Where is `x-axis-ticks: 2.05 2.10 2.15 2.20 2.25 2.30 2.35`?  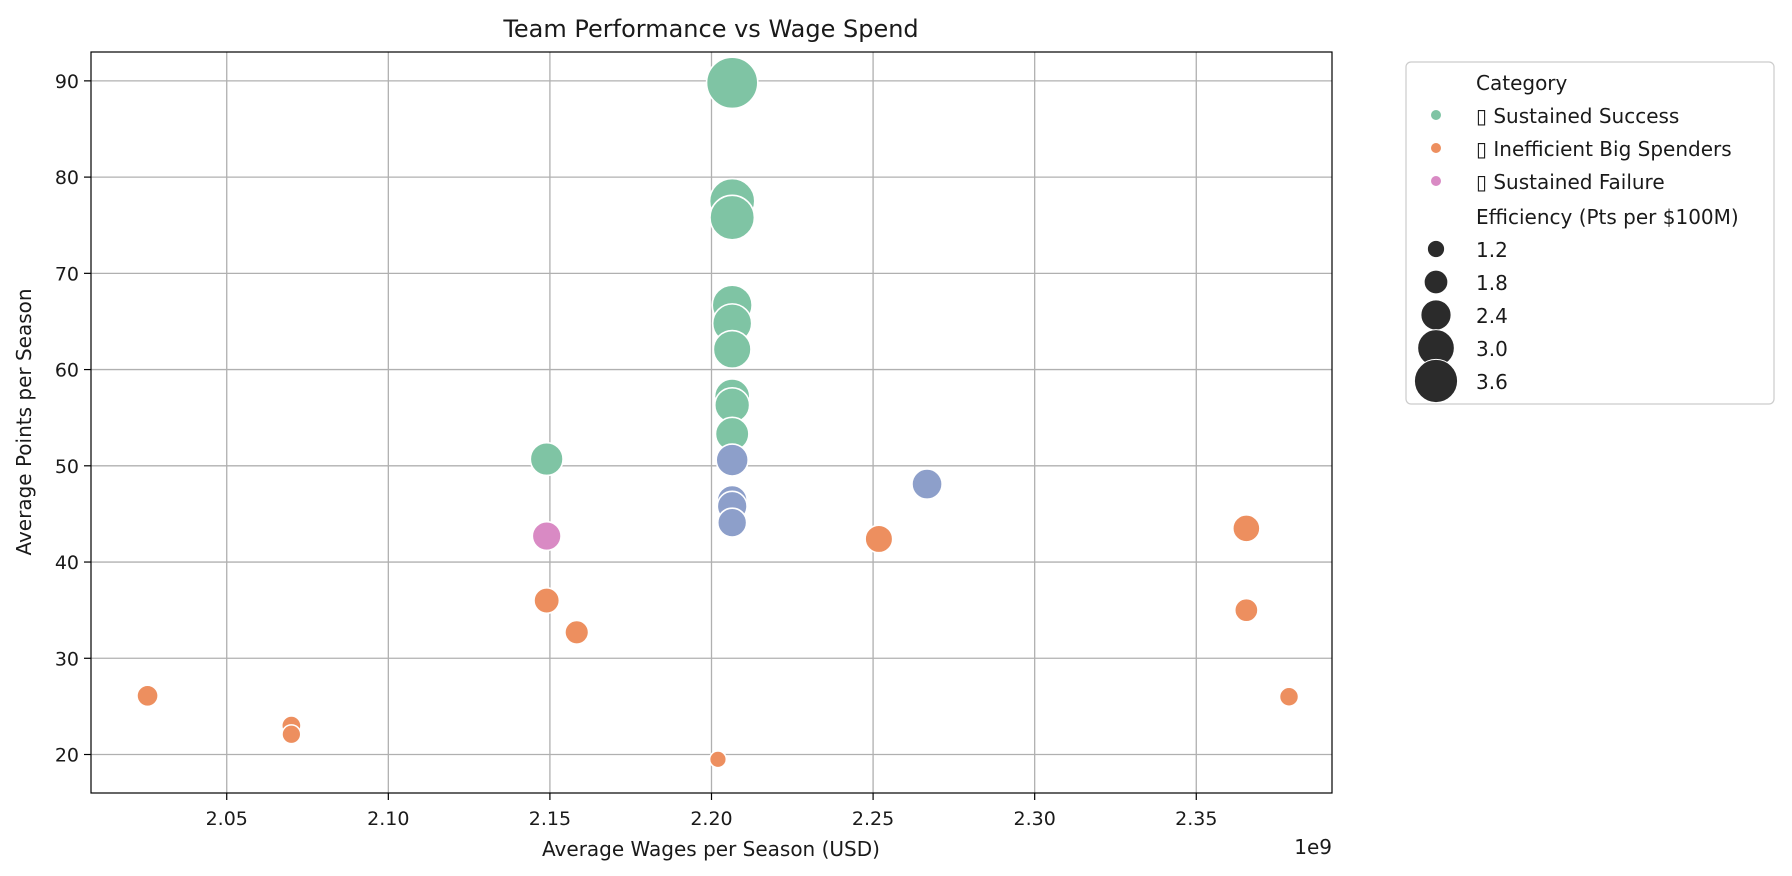
x-axis-ticks: 2.05 2.10 2.15 2.20 2.25 2.30 2.35 is located at coordinates (711, 811).